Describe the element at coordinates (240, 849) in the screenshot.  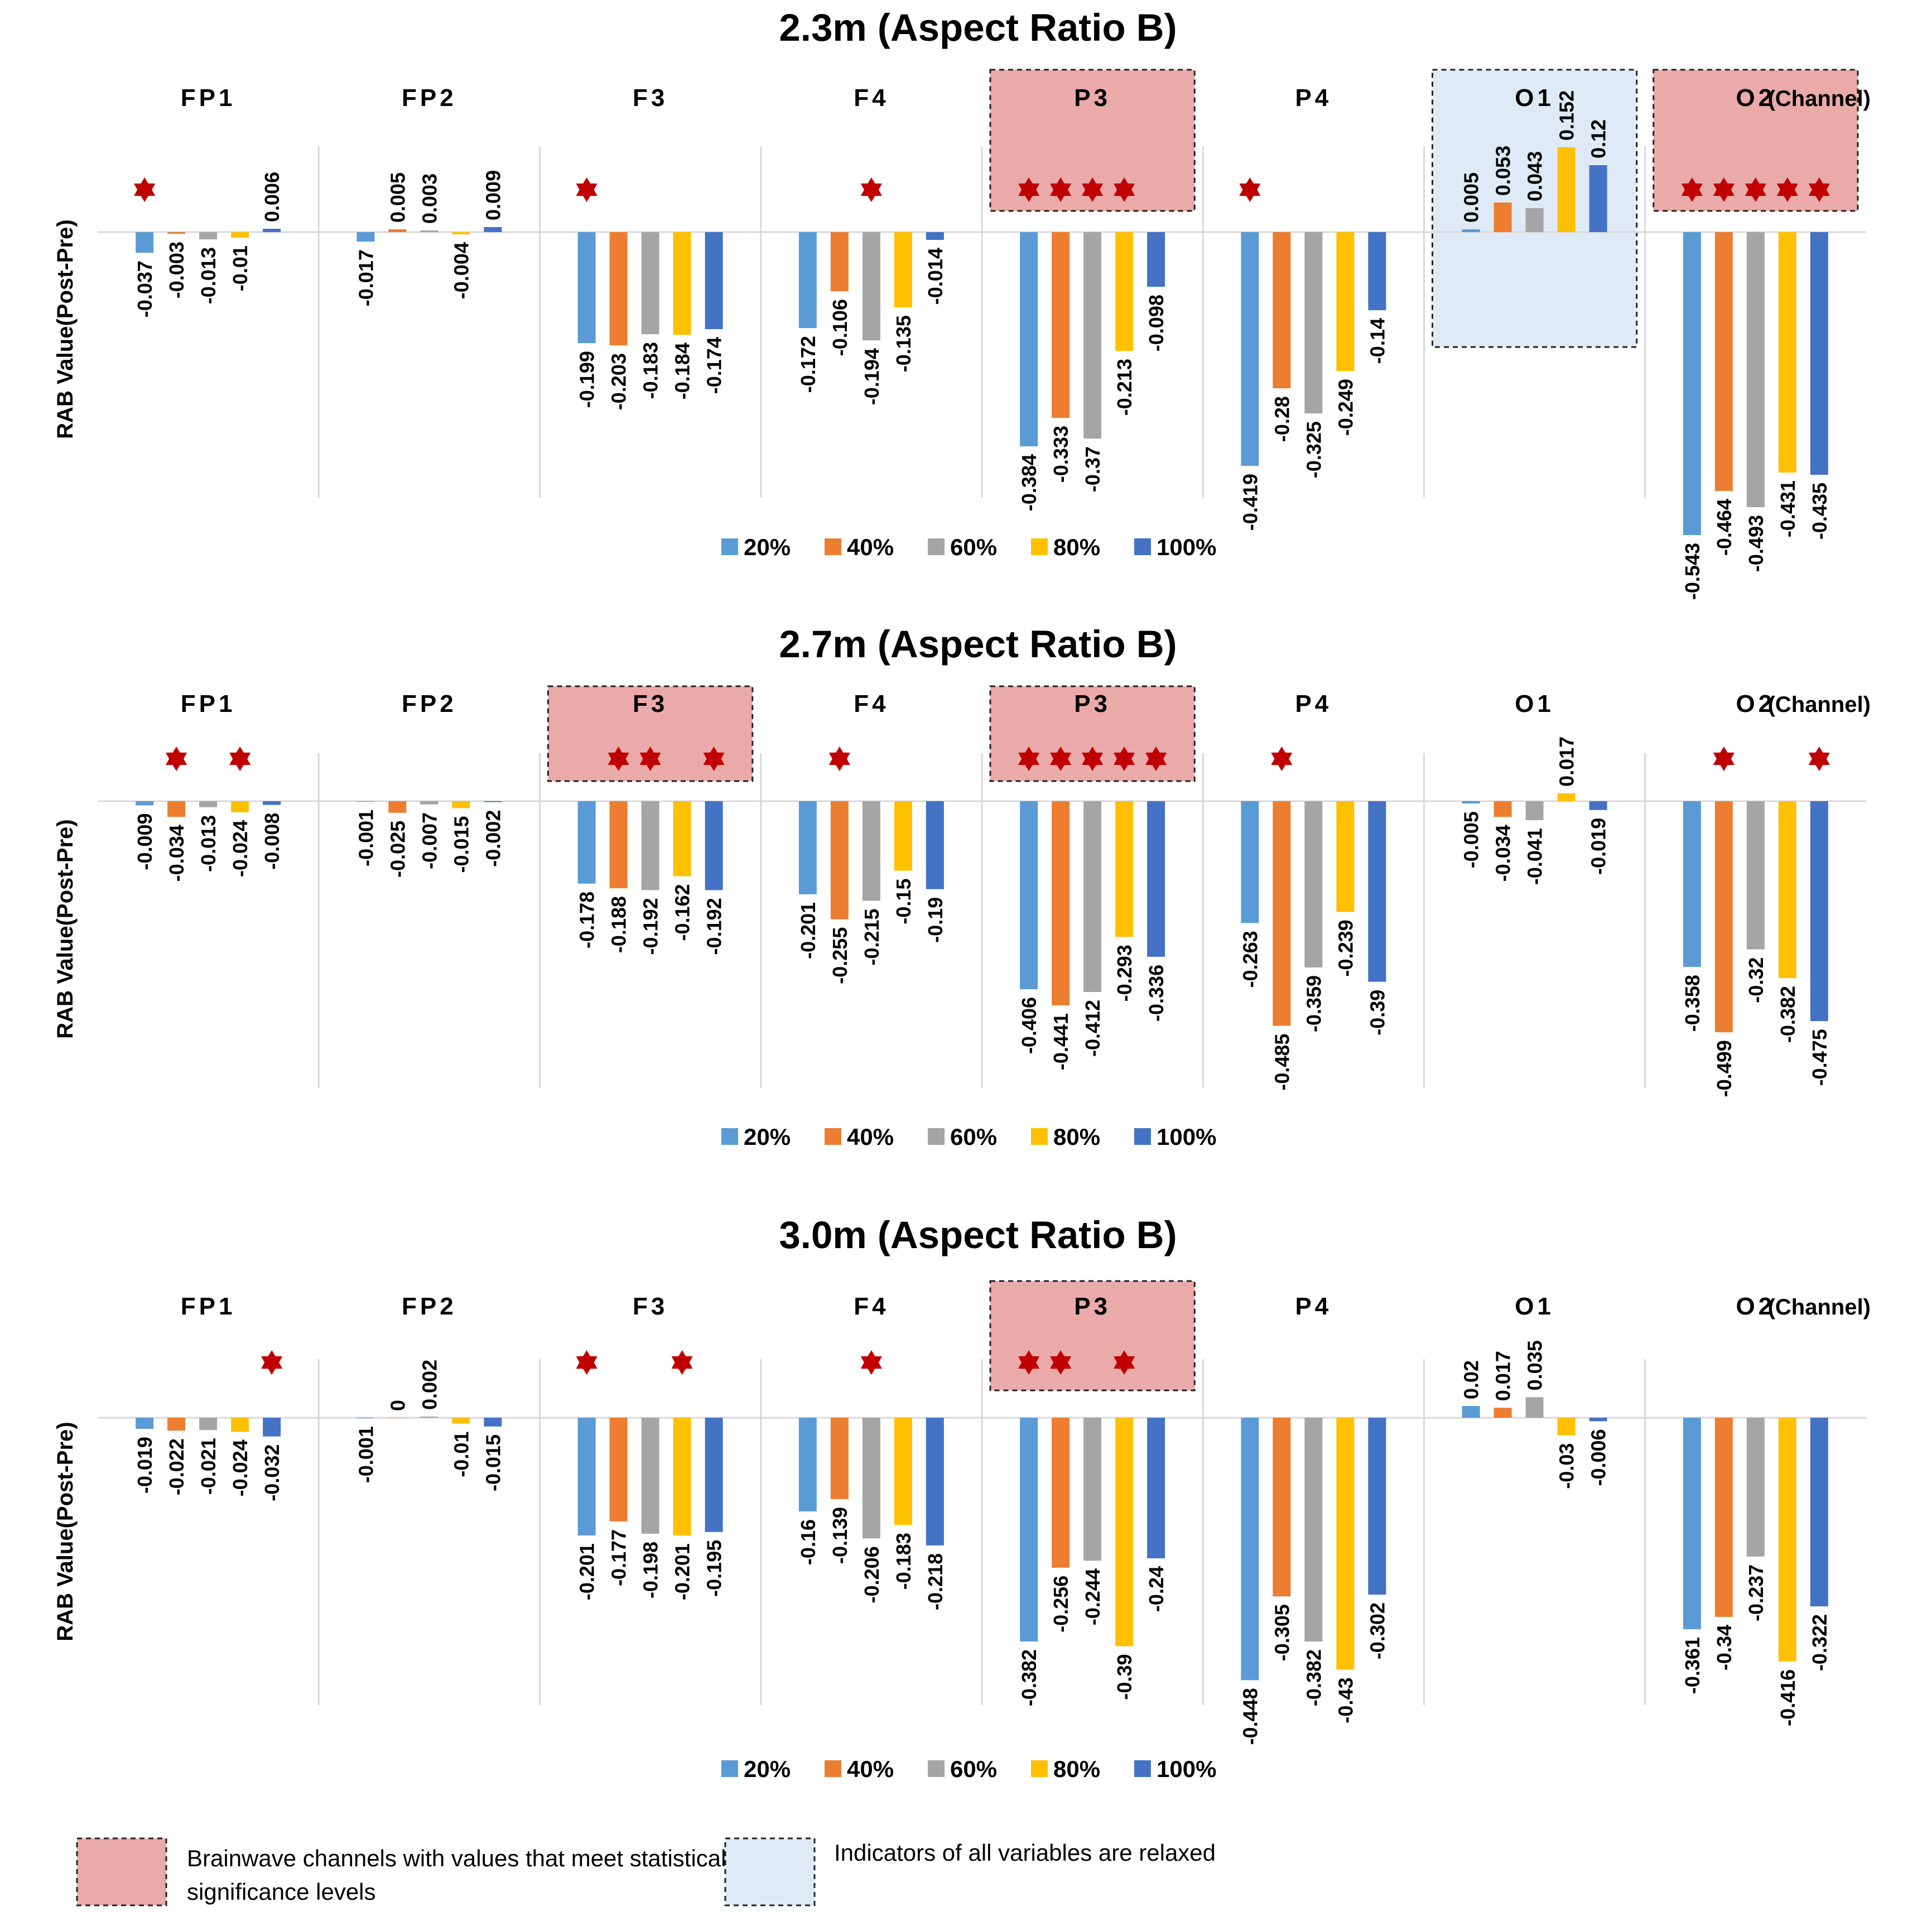
I see `data-label: -0.024` at that location.